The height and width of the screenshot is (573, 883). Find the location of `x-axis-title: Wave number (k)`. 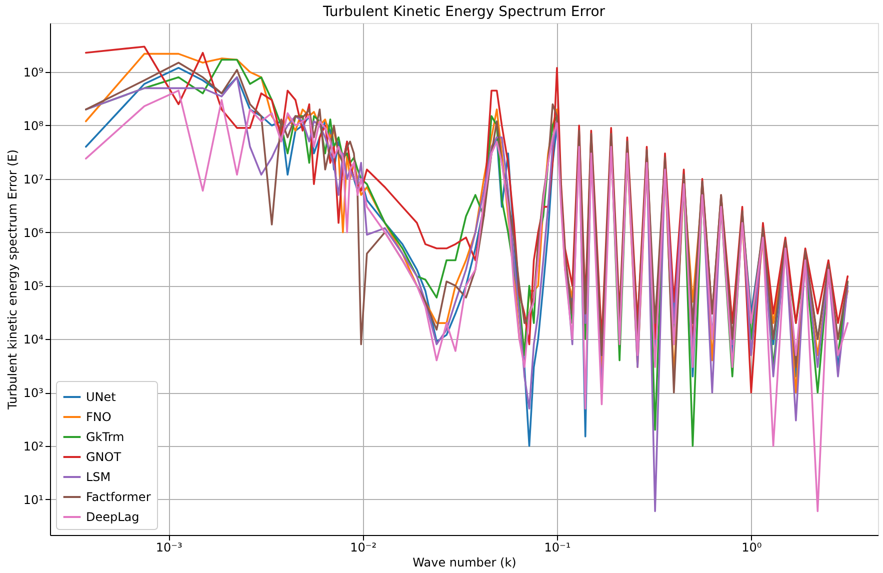

x-axis-title: Wave number (k) is located at coordinates (464, 563).